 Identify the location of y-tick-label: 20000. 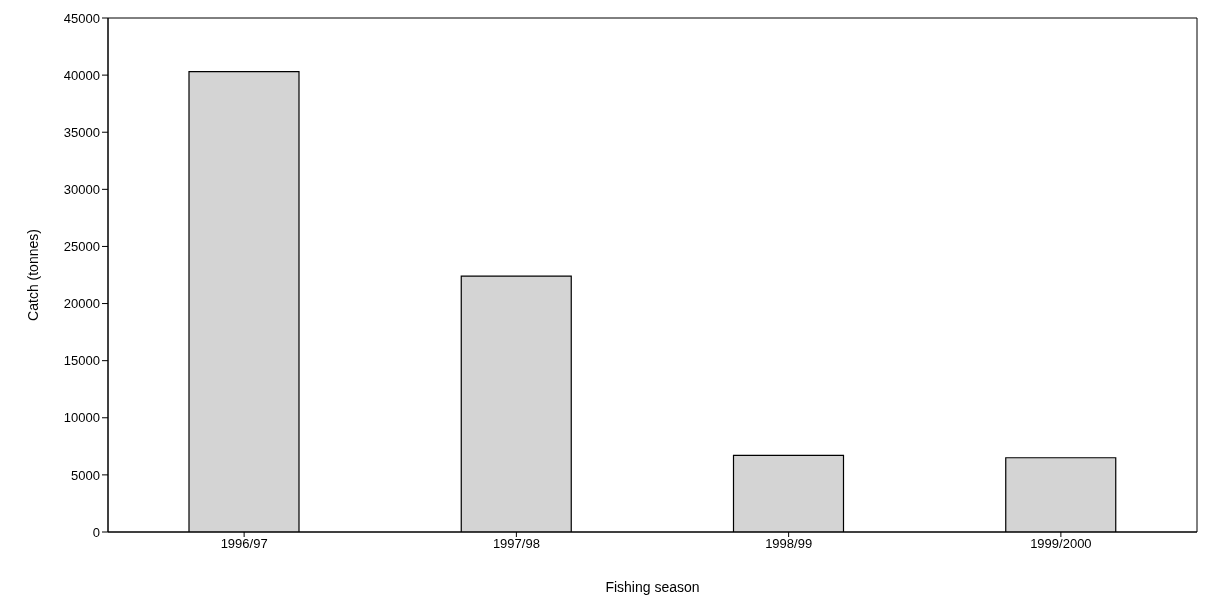
(81, 304).